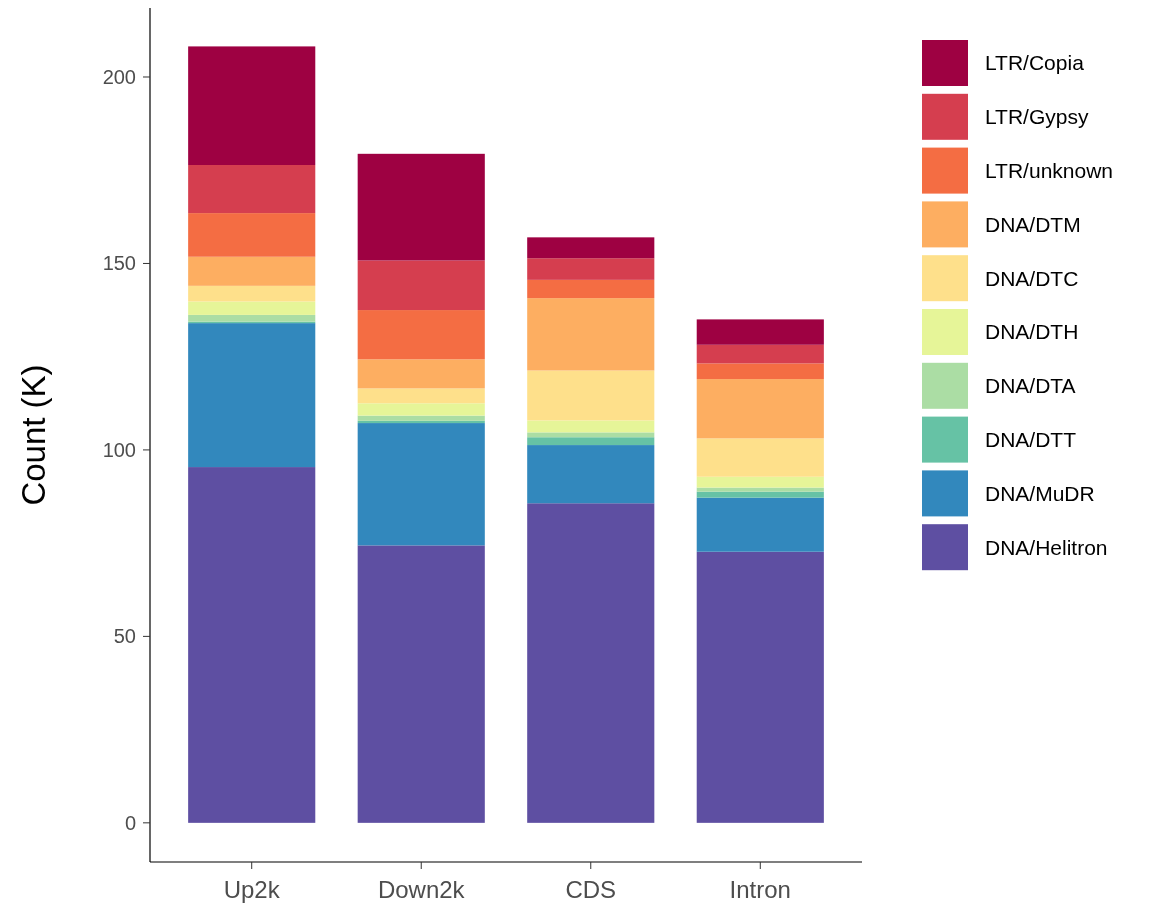  I want to click on legend-label: DNA/DTT, so click(1031, 439).